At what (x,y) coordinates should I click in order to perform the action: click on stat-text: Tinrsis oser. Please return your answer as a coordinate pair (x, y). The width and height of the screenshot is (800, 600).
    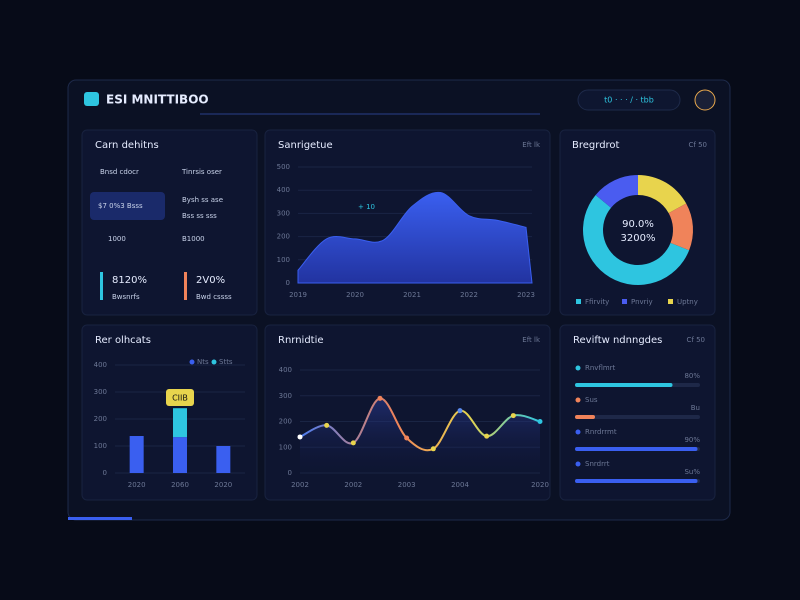
    Looking at the image, I should click on (201, 172).